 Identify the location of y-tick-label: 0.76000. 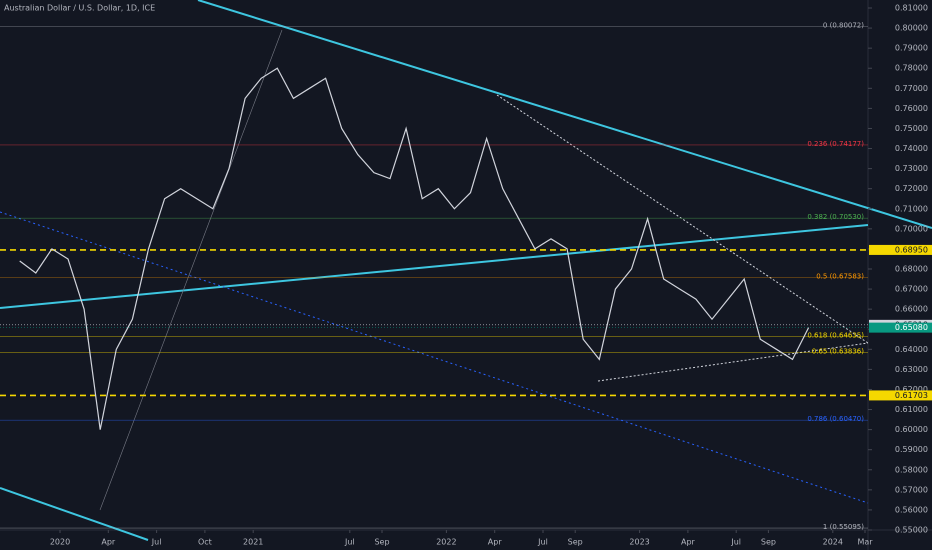
(911, 108).